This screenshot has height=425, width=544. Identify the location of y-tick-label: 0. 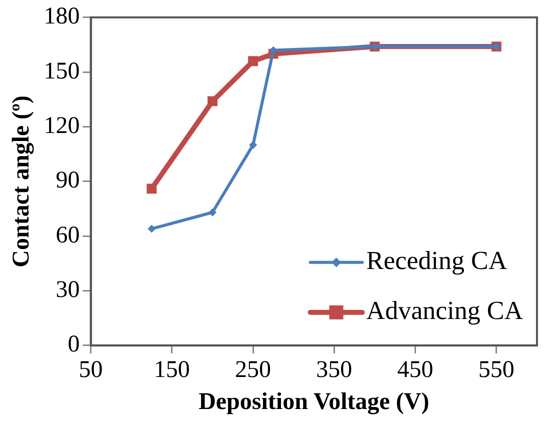
(74, 345).